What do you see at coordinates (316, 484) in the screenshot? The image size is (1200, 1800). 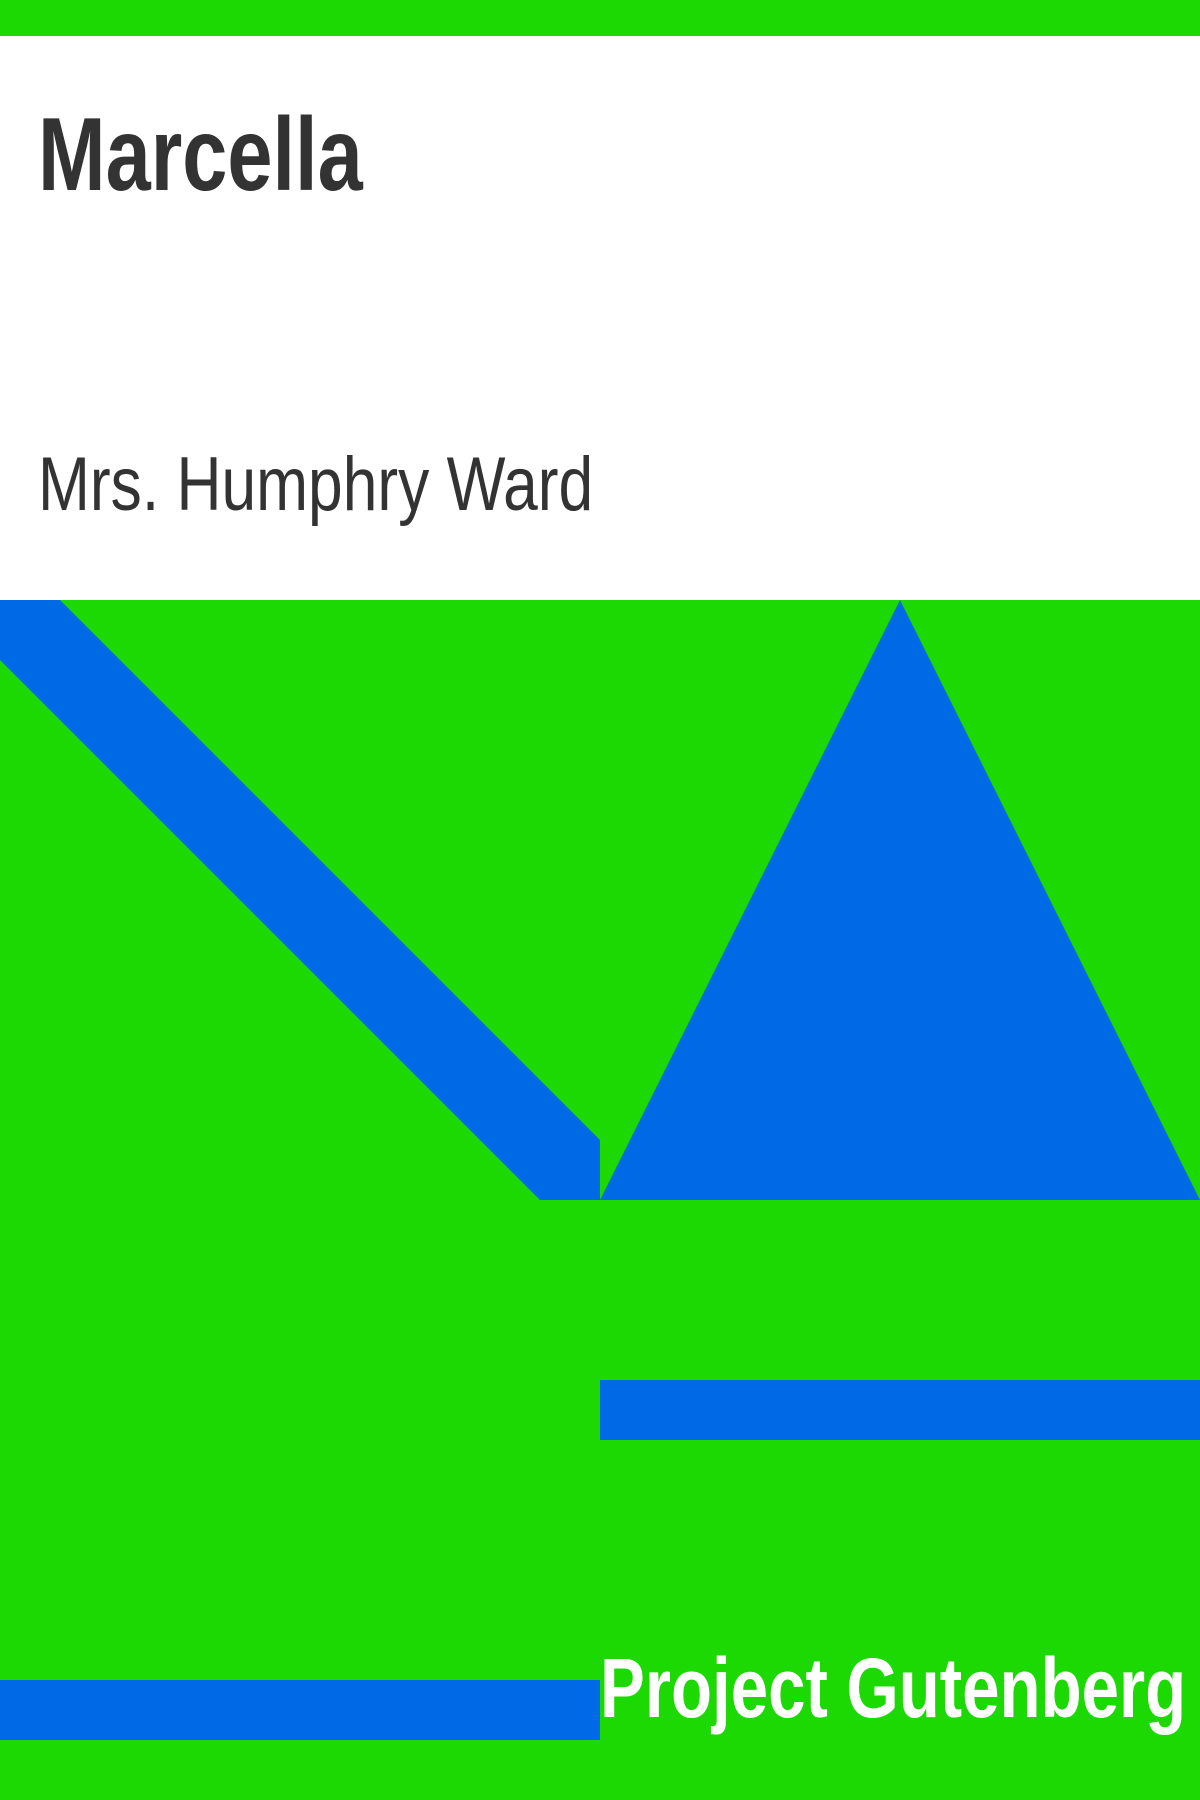 I see `book-author: Mrs. Humphry Ward` at bounding box center [316, 484].